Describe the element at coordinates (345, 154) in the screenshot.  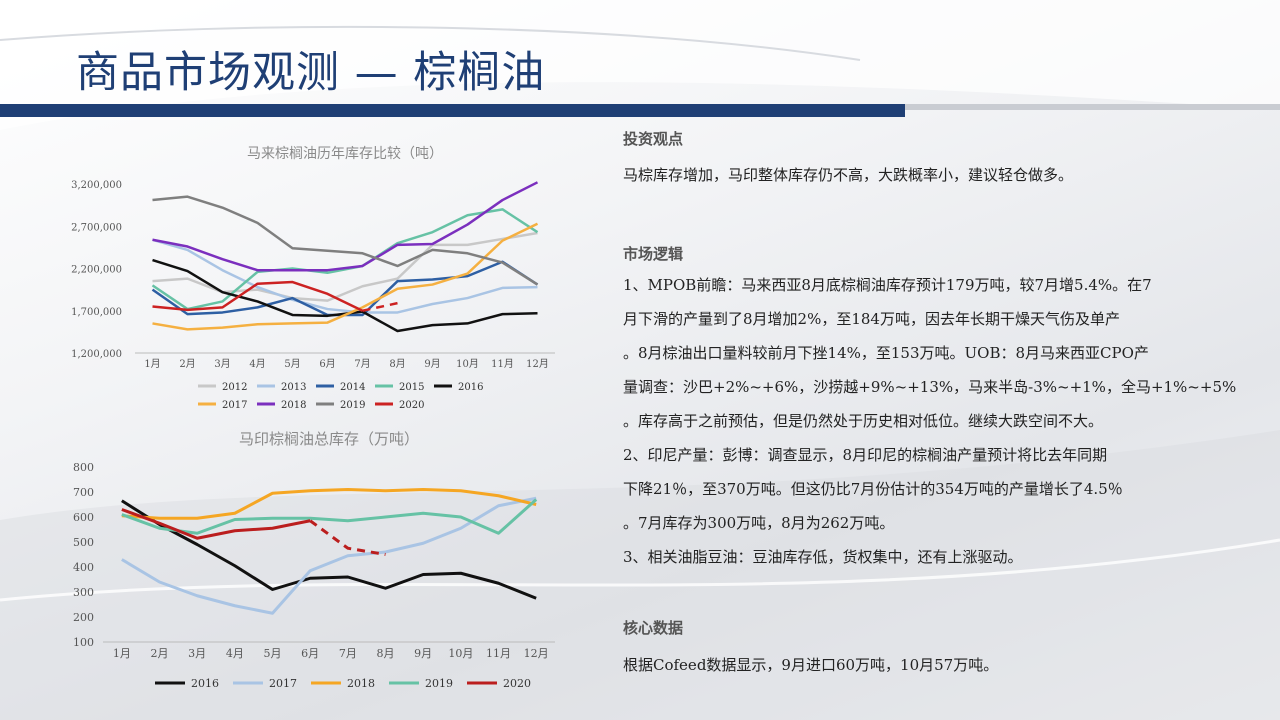
I see `chart-title: 马来棕榈油历年库存比较（吨）` at that location.